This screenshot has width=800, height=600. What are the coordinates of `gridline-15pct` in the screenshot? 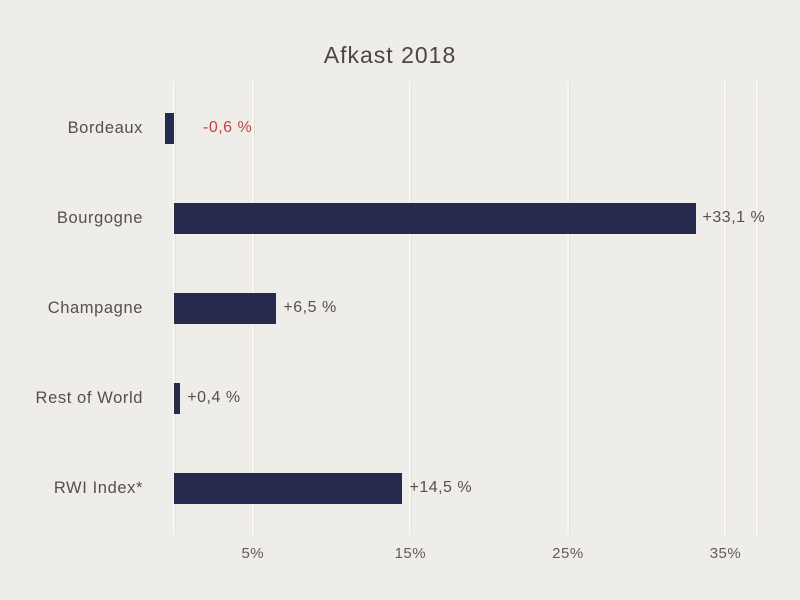 It's located at (410, 308).